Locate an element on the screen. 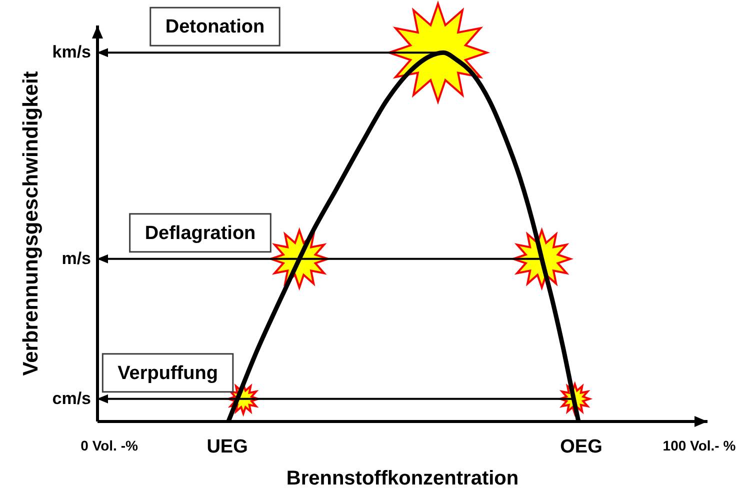  x-tick-label: 0 Vol. -% is located at coordinates (109, 446).